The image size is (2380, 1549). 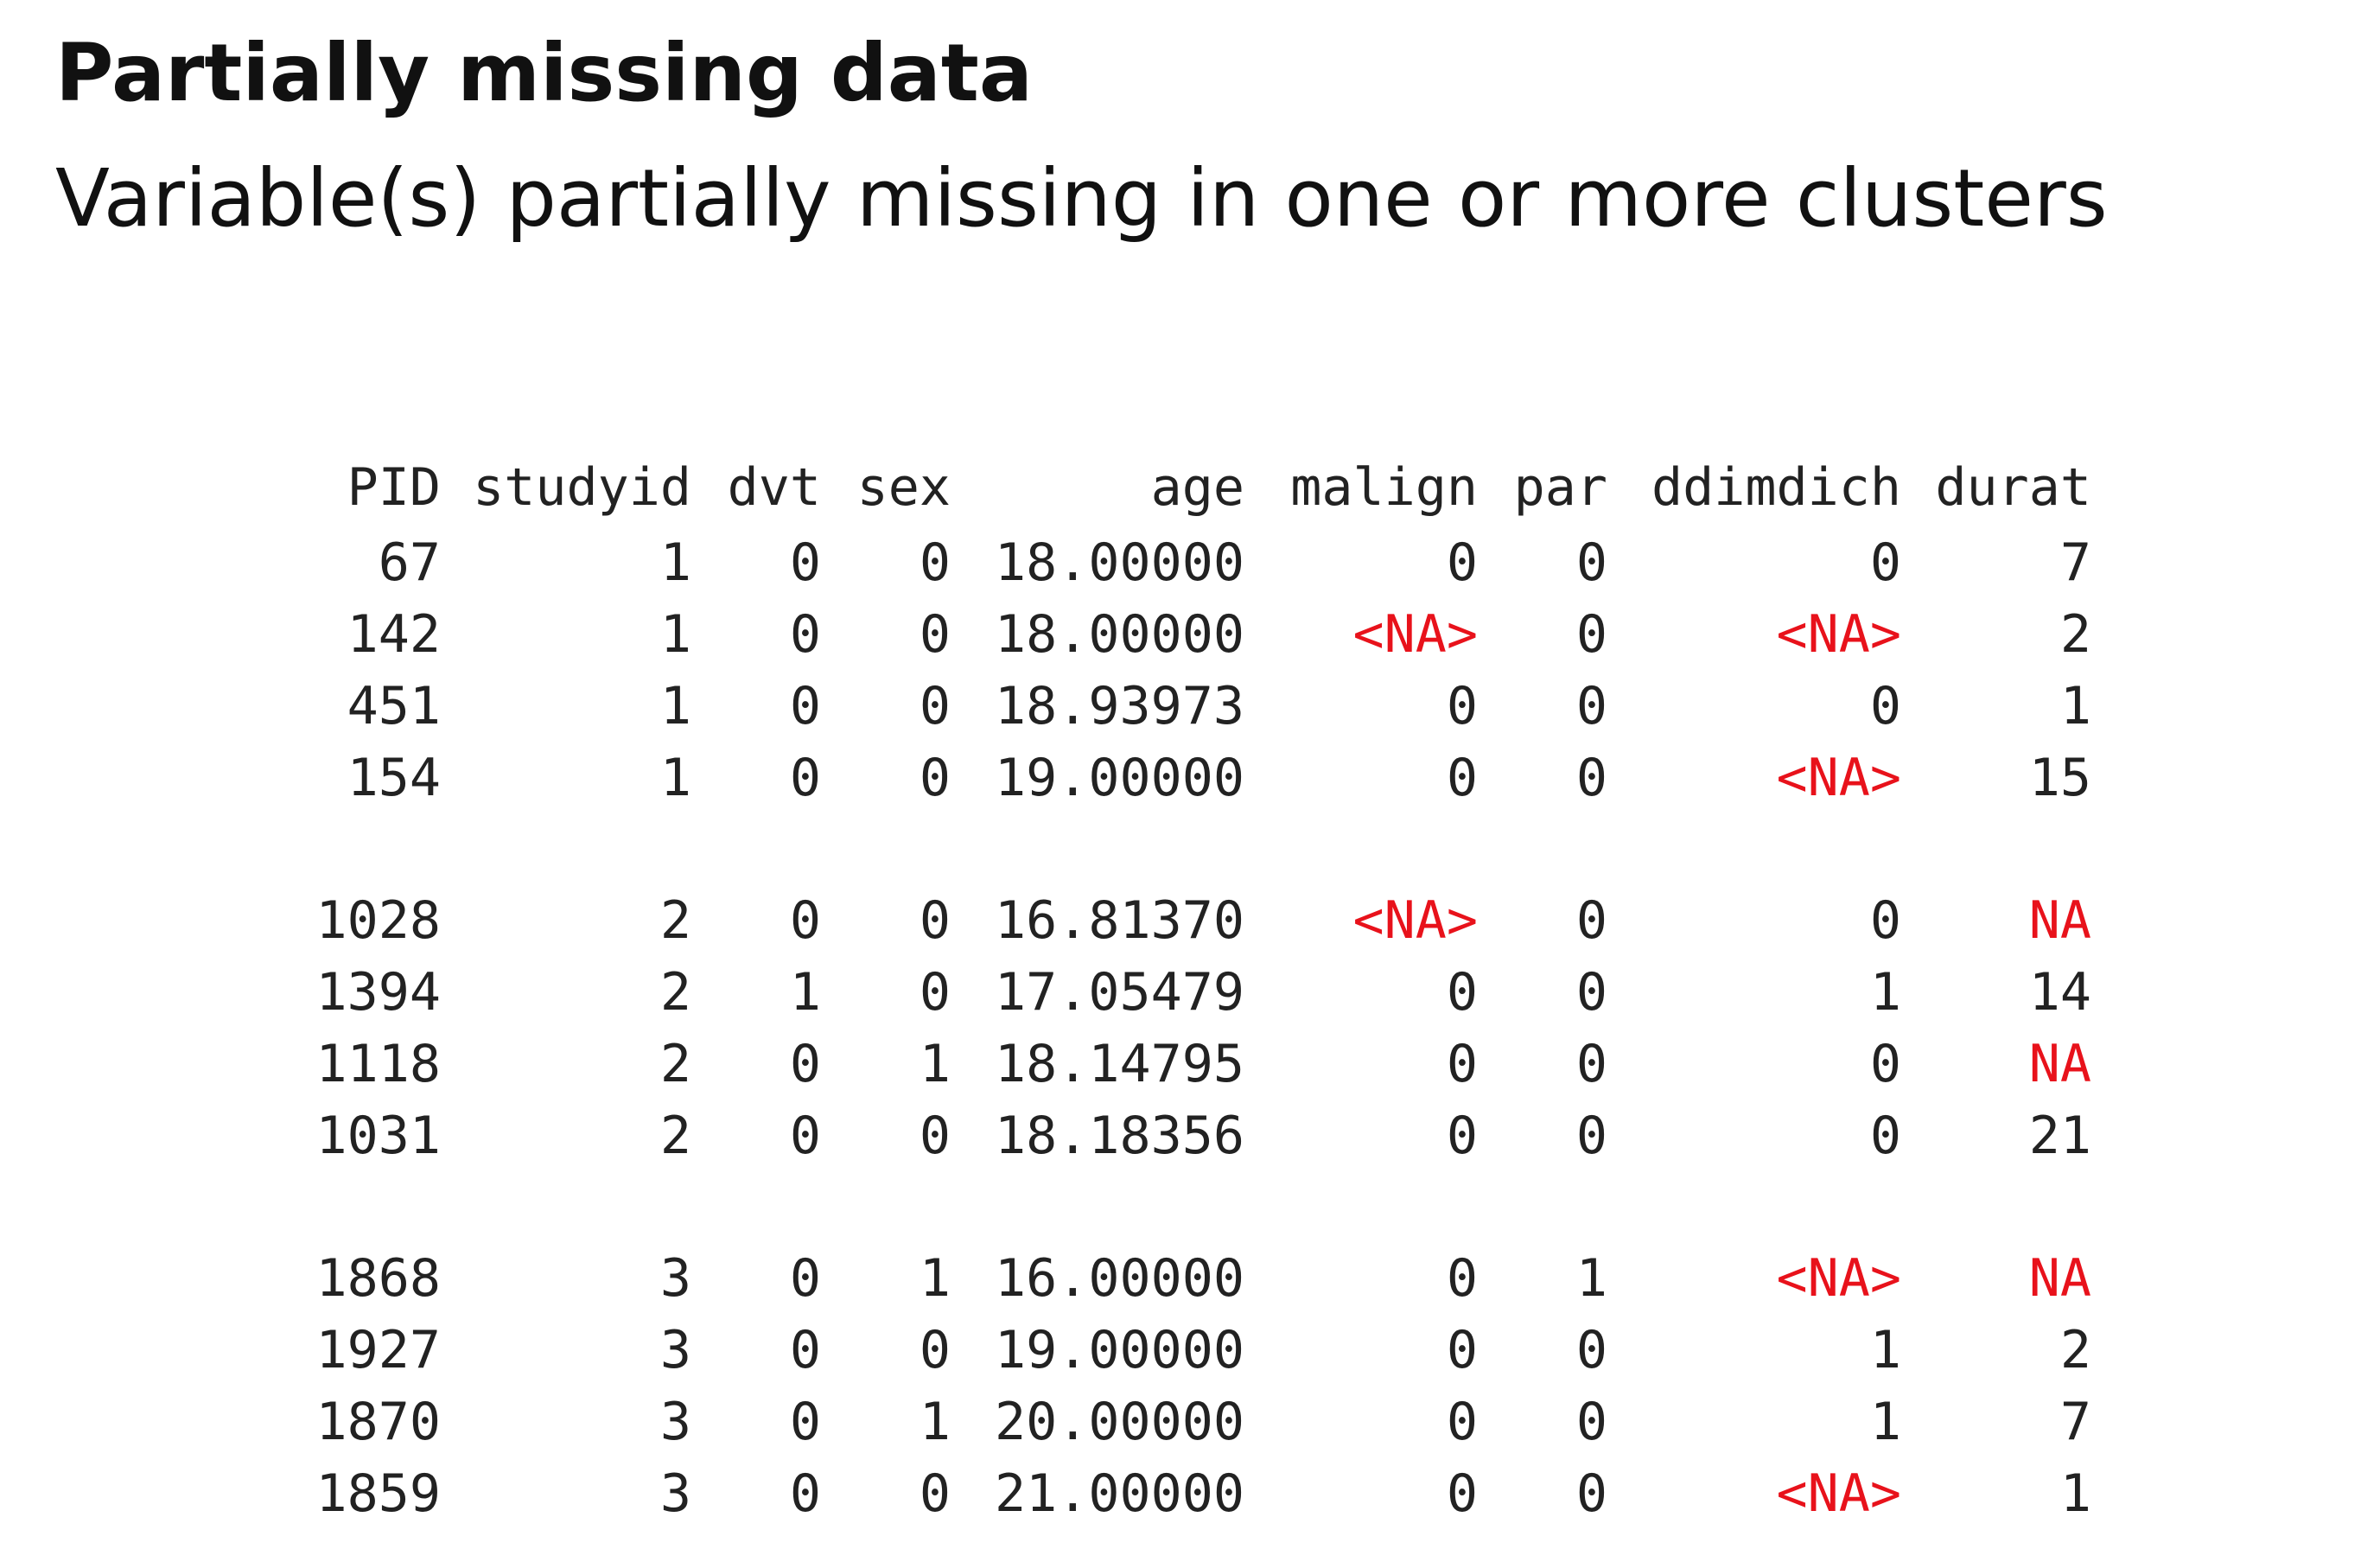 What do you see at coordinates (2013, 487) in the screenshot?
I see `col-header-durat: durat` at bounding box center [2013, 487].